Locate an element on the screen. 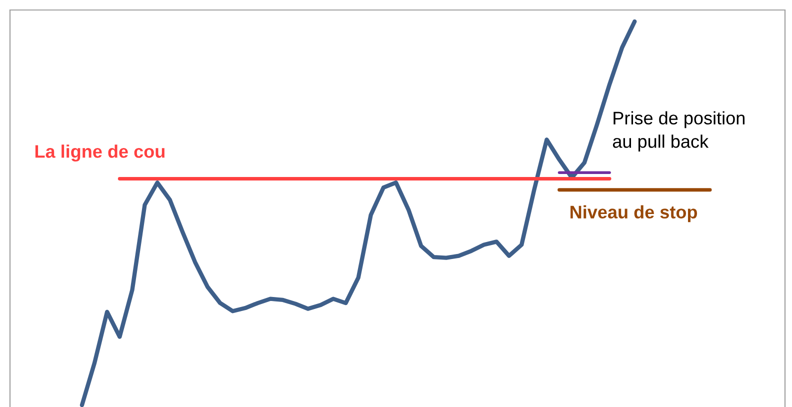  annotation: Prise de position au pull back is located at coordinates (678, 131).